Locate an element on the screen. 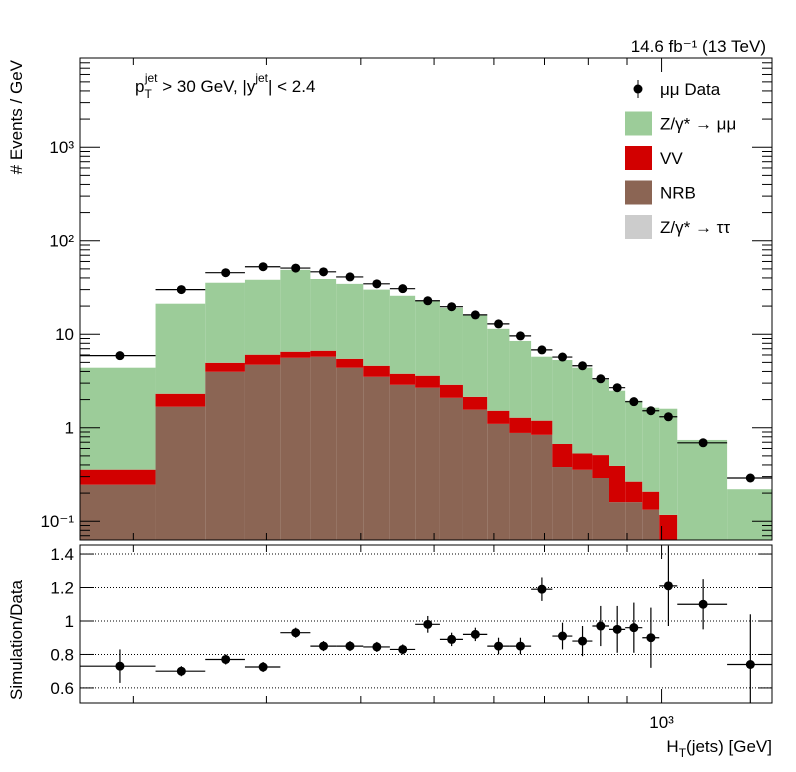 The width and height of the screenshot is (796, 772). y-tick-label: 0.6 is located at coordinates (62, 688).